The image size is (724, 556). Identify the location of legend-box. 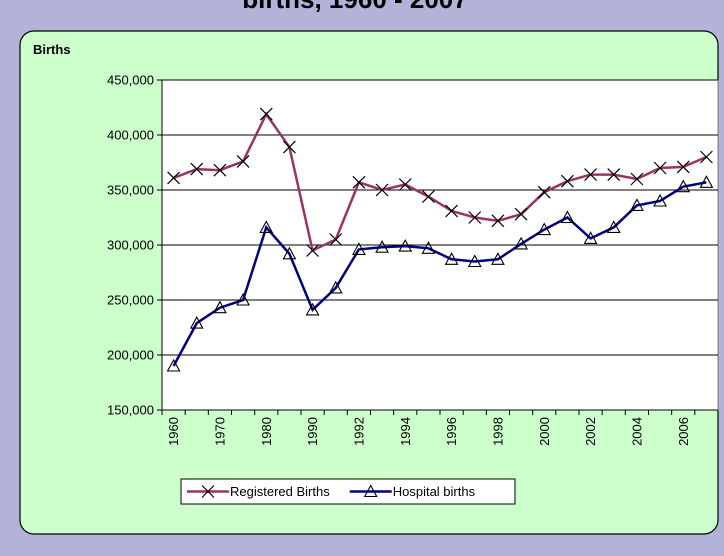
(348, 491).